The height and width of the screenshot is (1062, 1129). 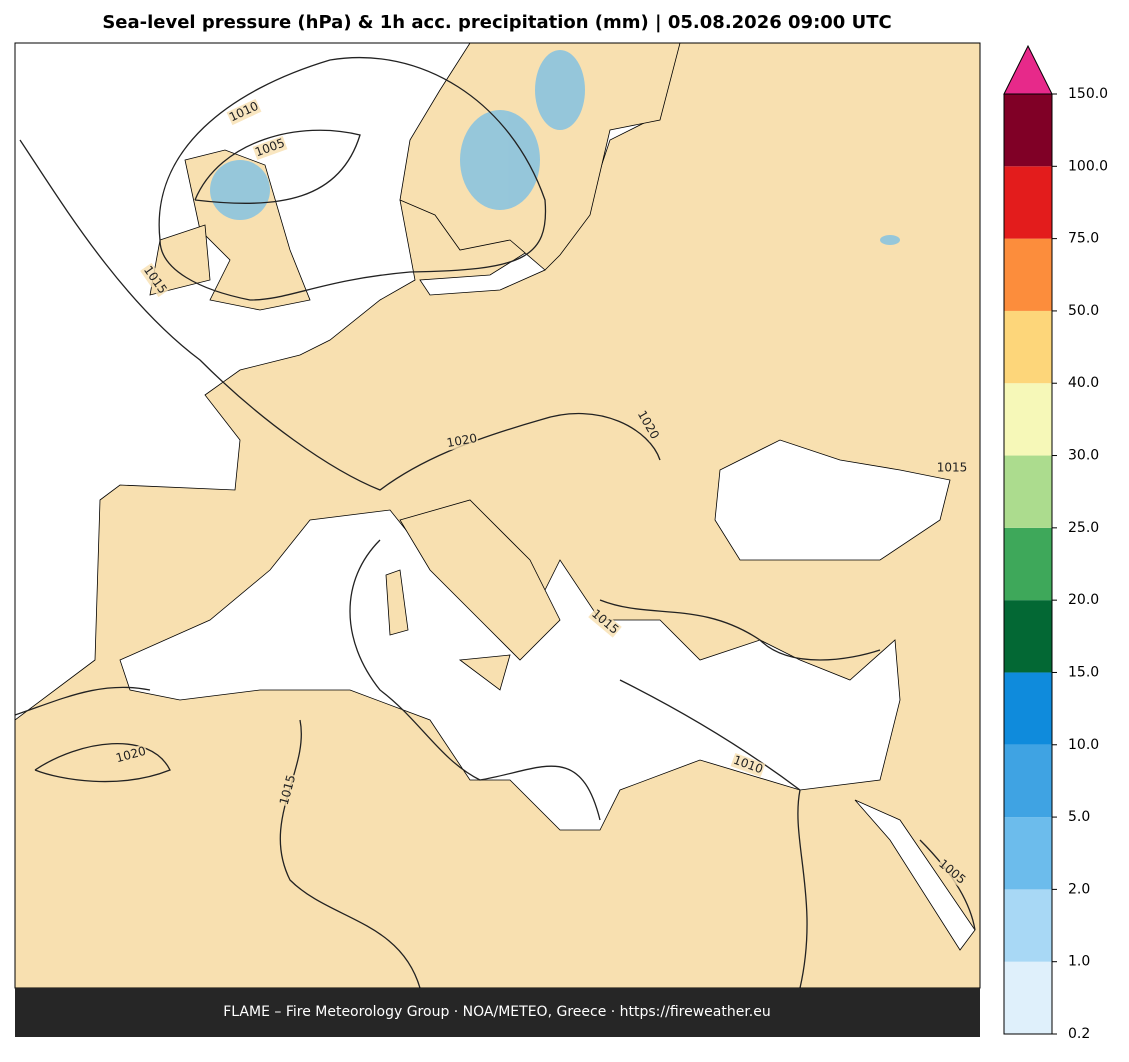 What do you see at coordinates (555, 147) in the screenshot?
I see `precipitation` at bounding box center [555, 147].